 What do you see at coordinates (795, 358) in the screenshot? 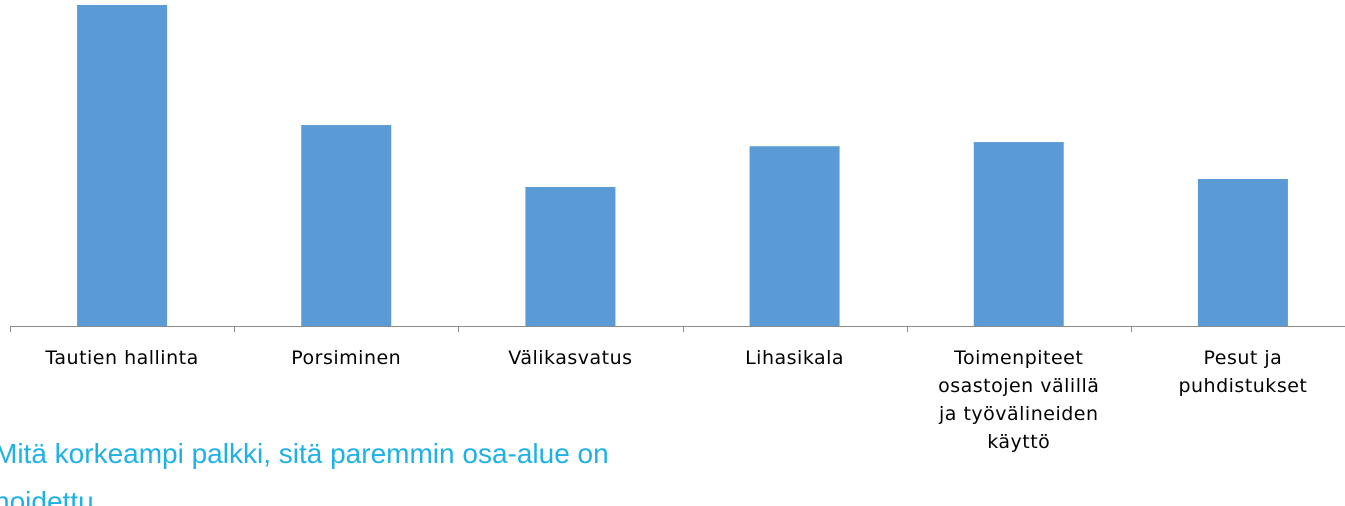
I see `x-tick-label: Lihasikala` at bounding box center [795, 358].